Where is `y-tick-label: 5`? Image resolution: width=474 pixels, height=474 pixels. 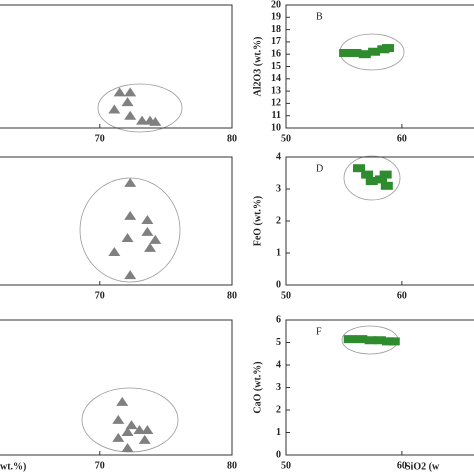
y-tick-label: 5 is located at coordinates (278, 342).